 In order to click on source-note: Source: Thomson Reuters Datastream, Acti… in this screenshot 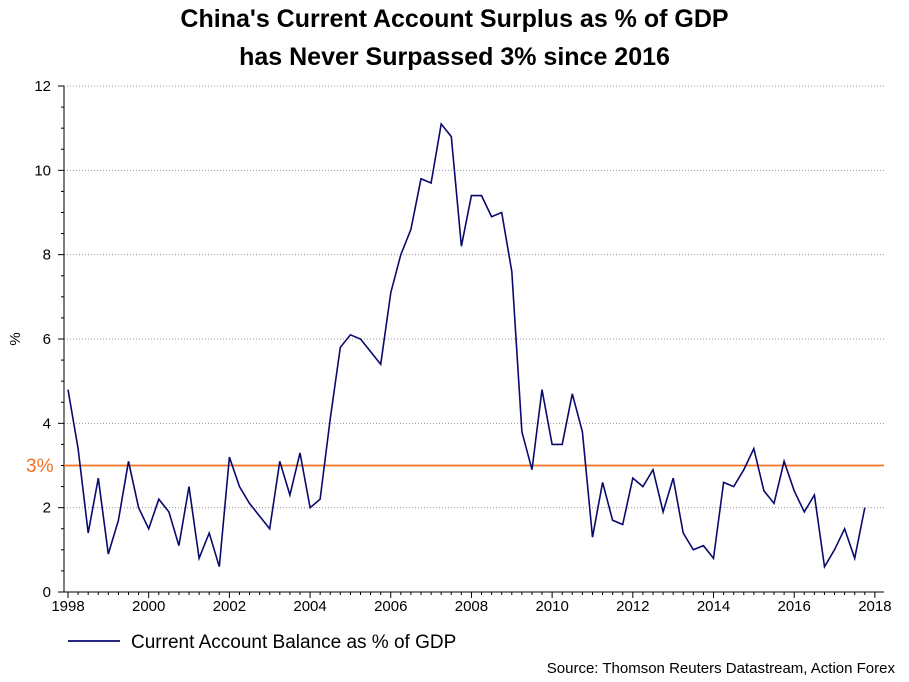, I will do `click(720, 668)`.